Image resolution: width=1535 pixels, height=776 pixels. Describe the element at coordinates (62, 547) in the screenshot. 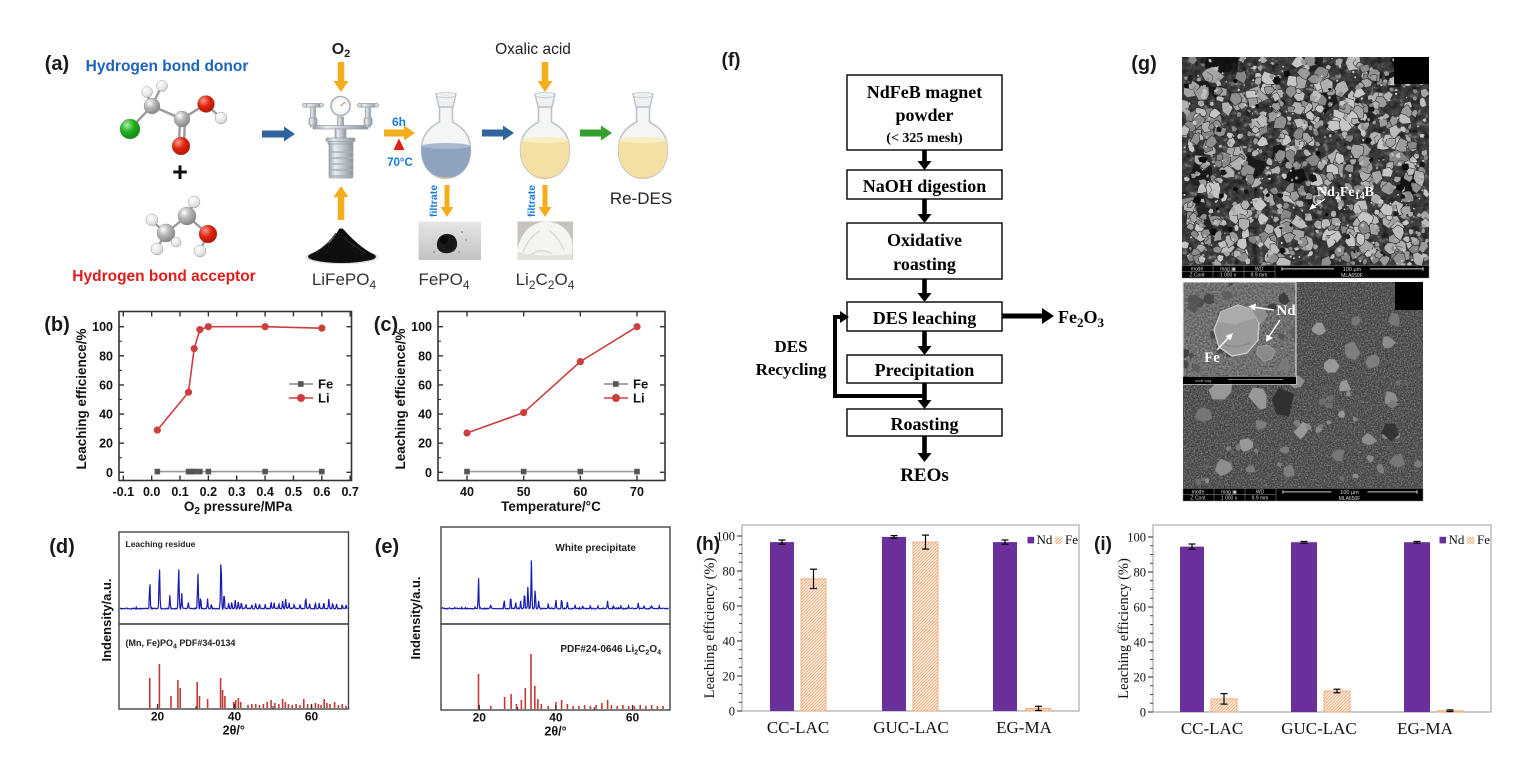

I see `svg-text: (d)` at that location.